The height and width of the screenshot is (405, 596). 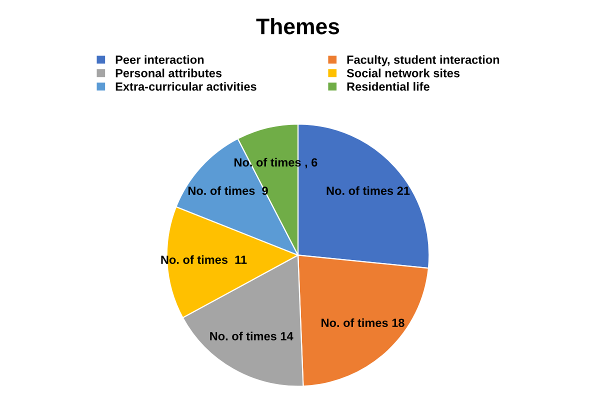 I want to click on data-label: No. of times 18, so click(x=363, y=323).